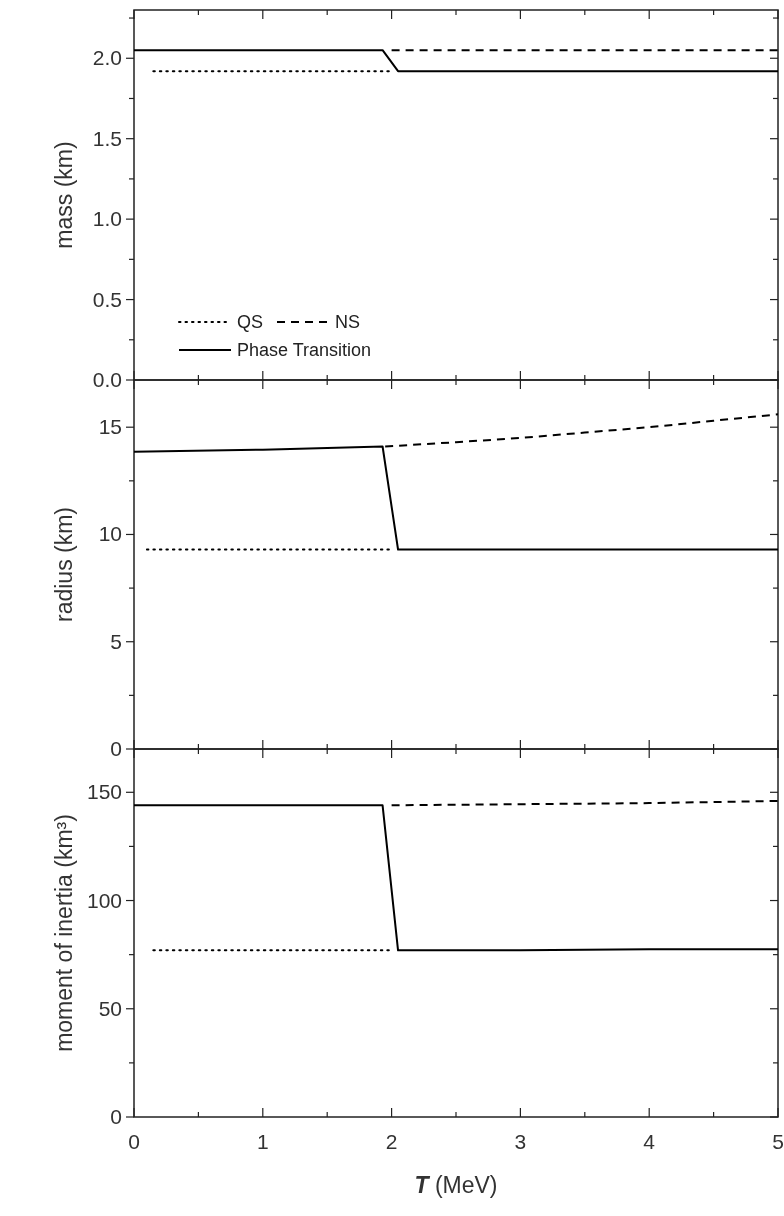  What do you see at coordinates (110, 1008) in the screenshot?
I see `y-tick-label: 50` at bounding box center [110, 1008].